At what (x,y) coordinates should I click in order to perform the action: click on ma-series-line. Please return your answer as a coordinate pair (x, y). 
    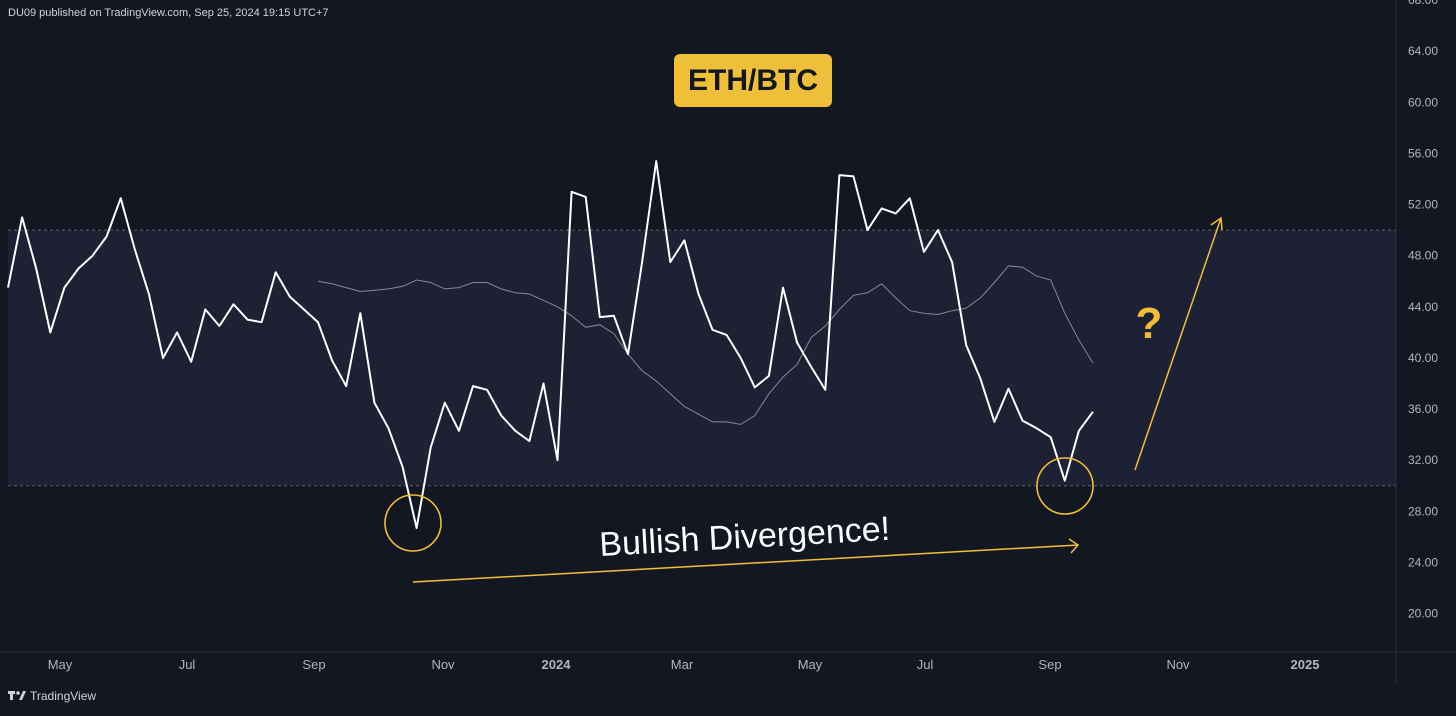
    Looking at the image, I should click on (705, 345).